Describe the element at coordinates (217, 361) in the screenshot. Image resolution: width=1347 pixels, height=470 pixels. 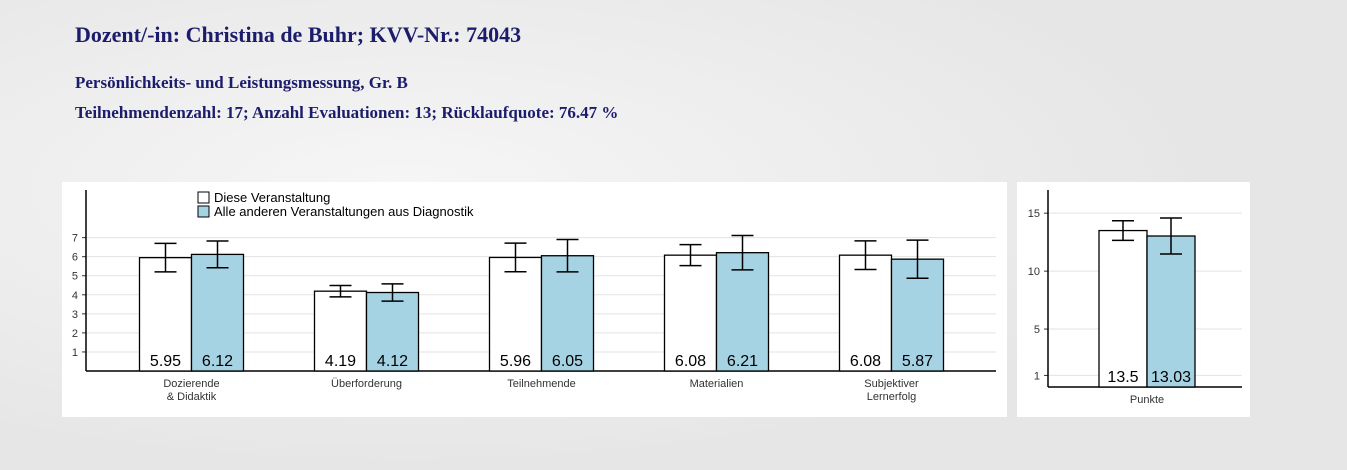
I see `value-label: 6.12` at that location.